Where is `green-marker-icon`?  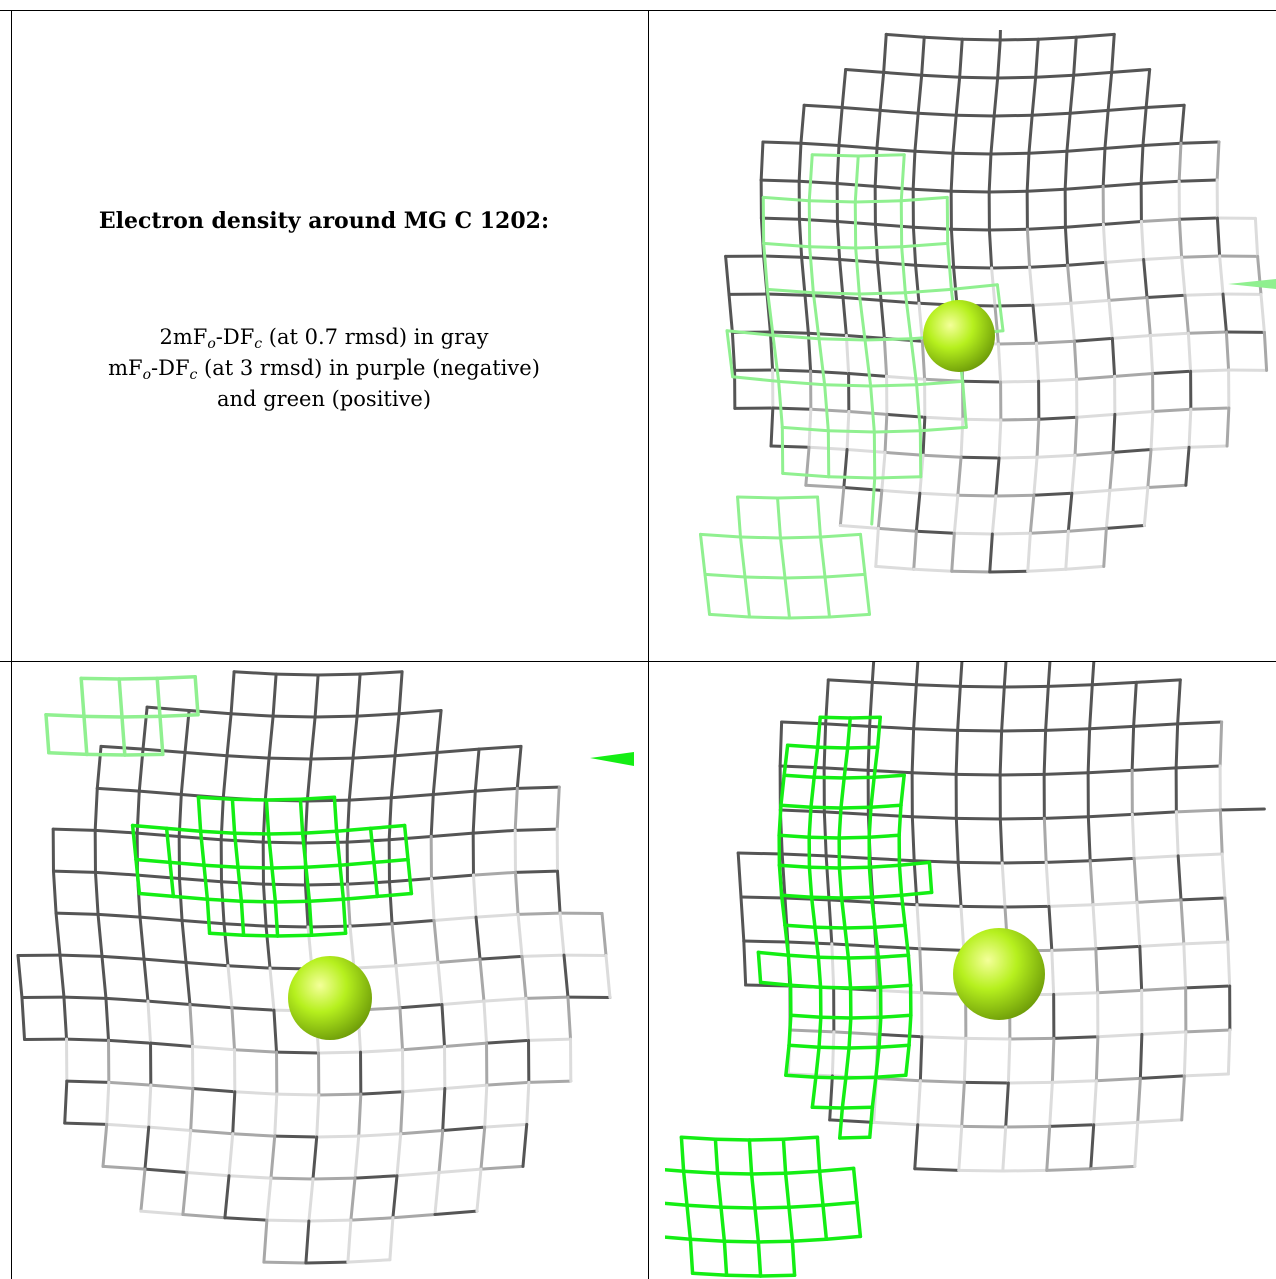
green-marker-icon is located at coordinates (1252, 284).